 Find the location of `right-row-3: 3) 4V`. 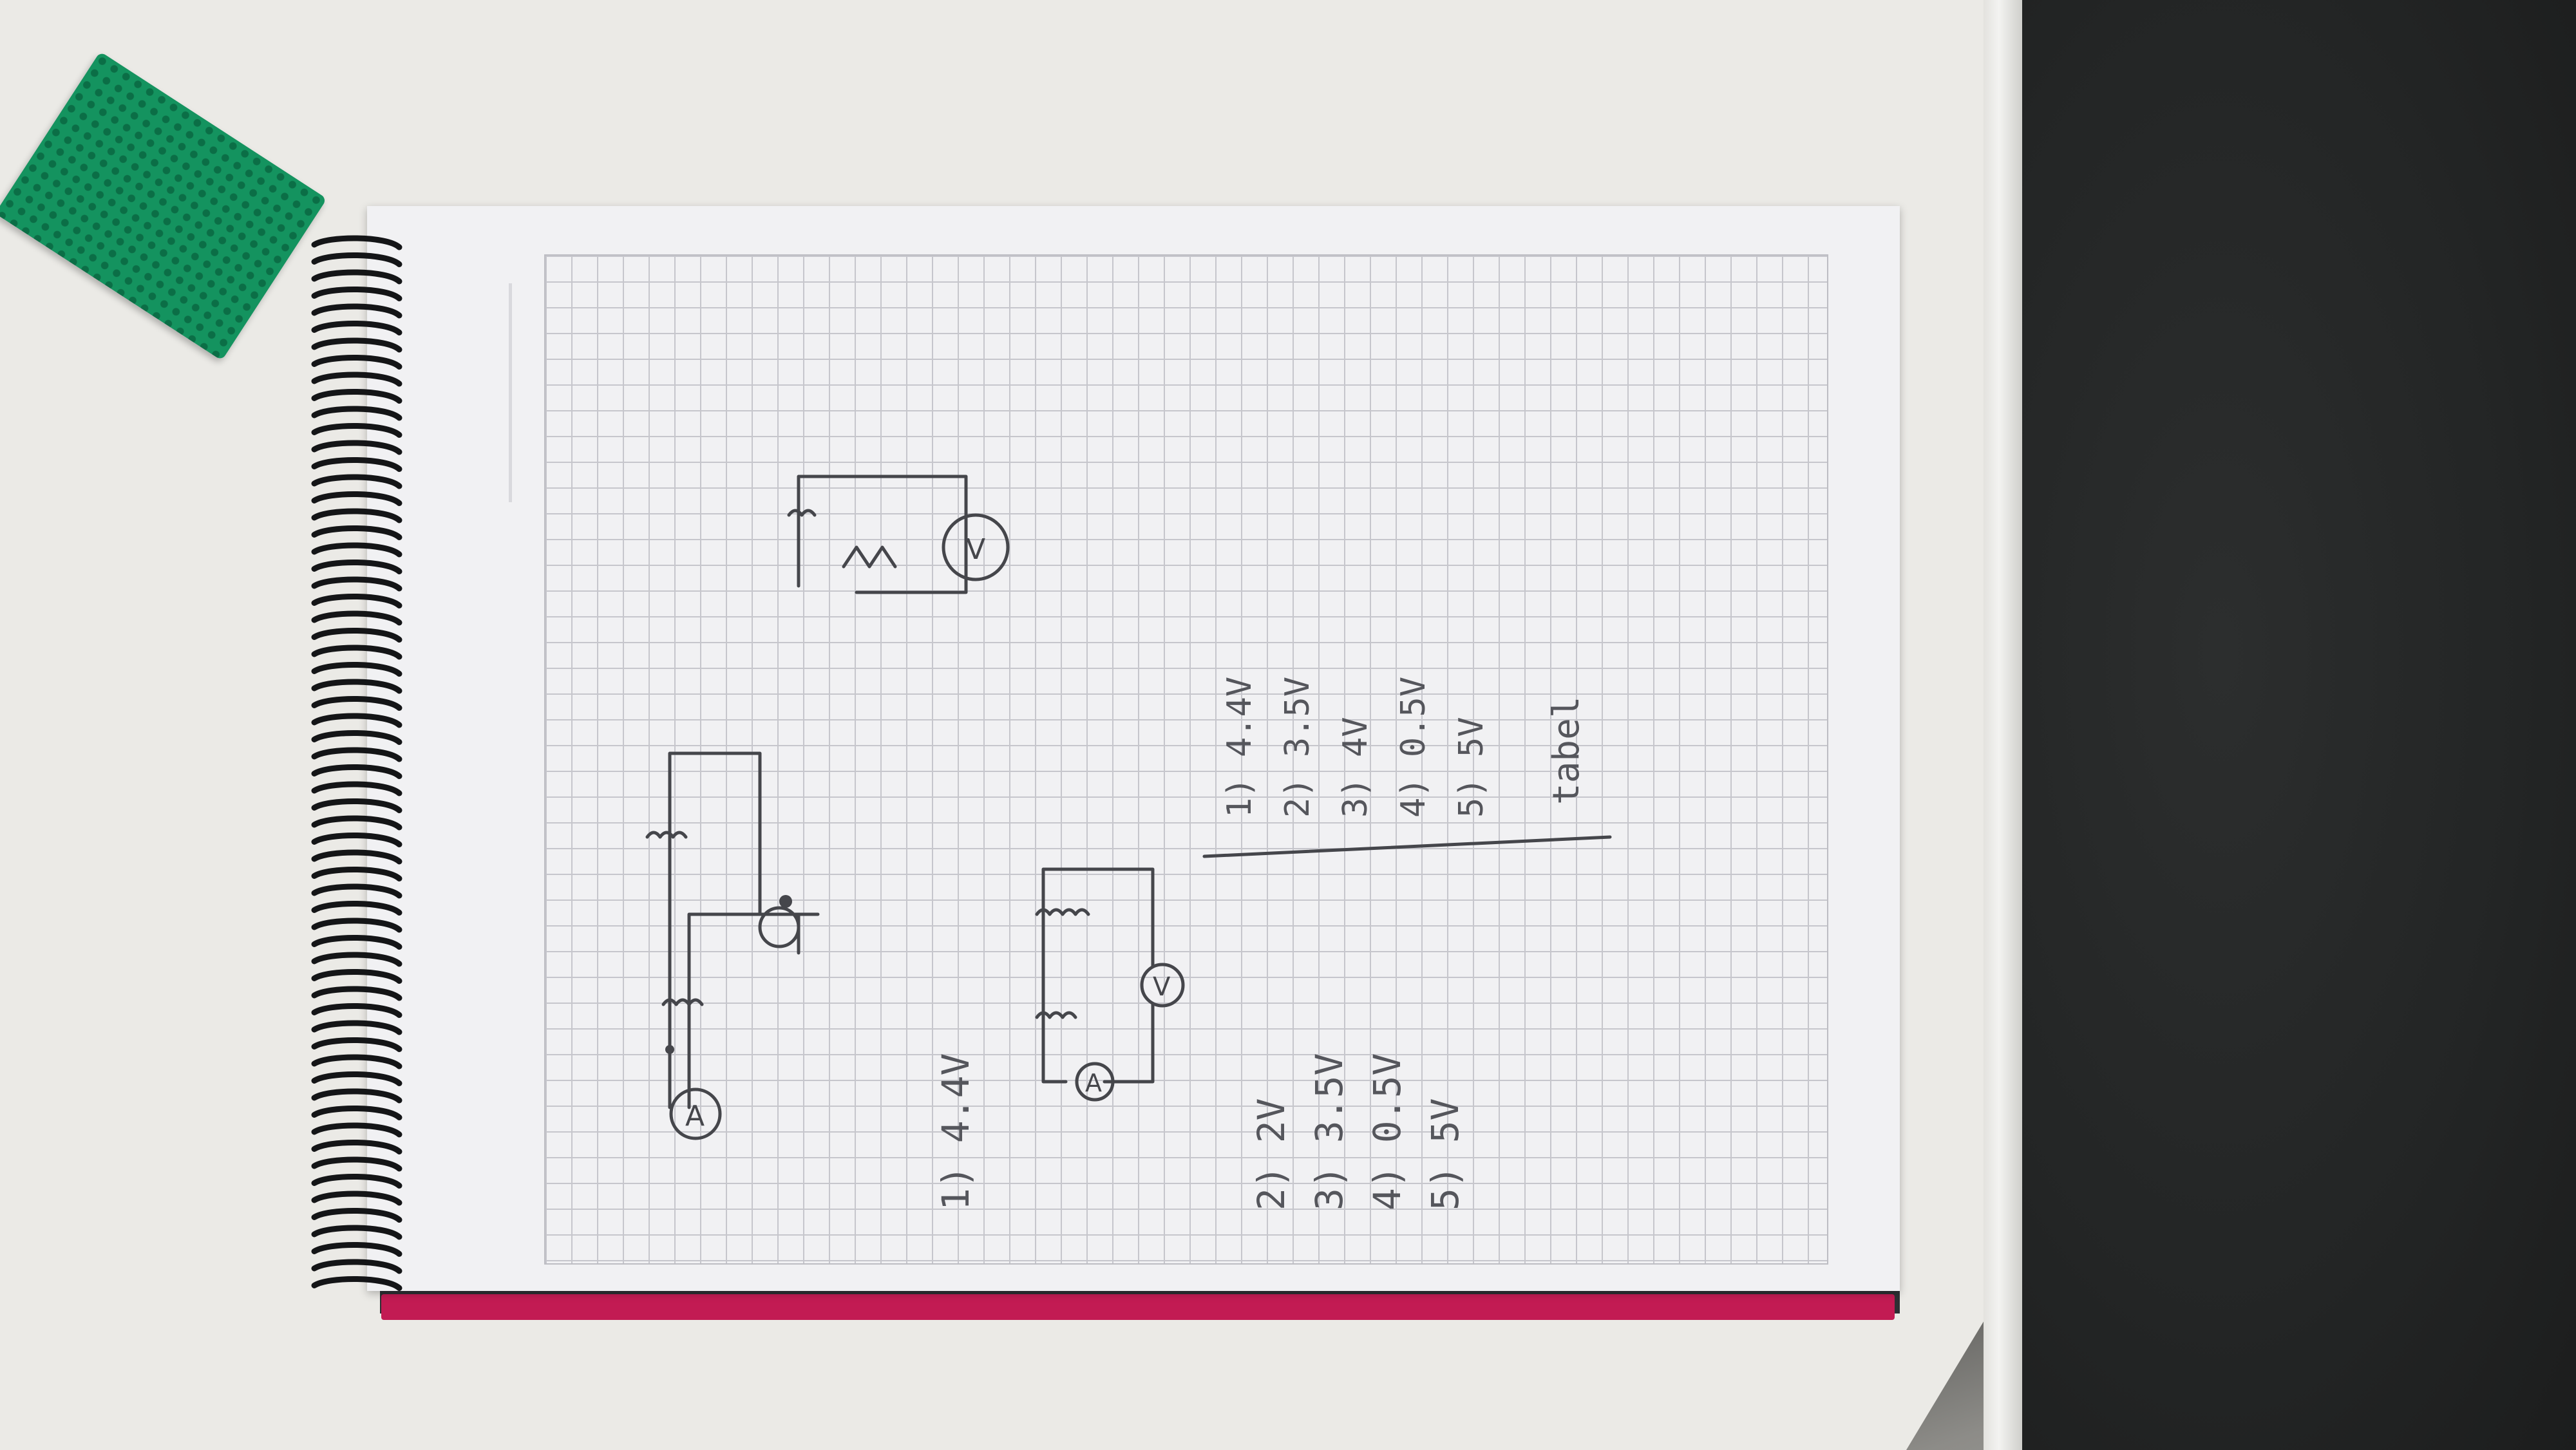

right-row-3: 3) 4V is located at coordinates (1355, 767).